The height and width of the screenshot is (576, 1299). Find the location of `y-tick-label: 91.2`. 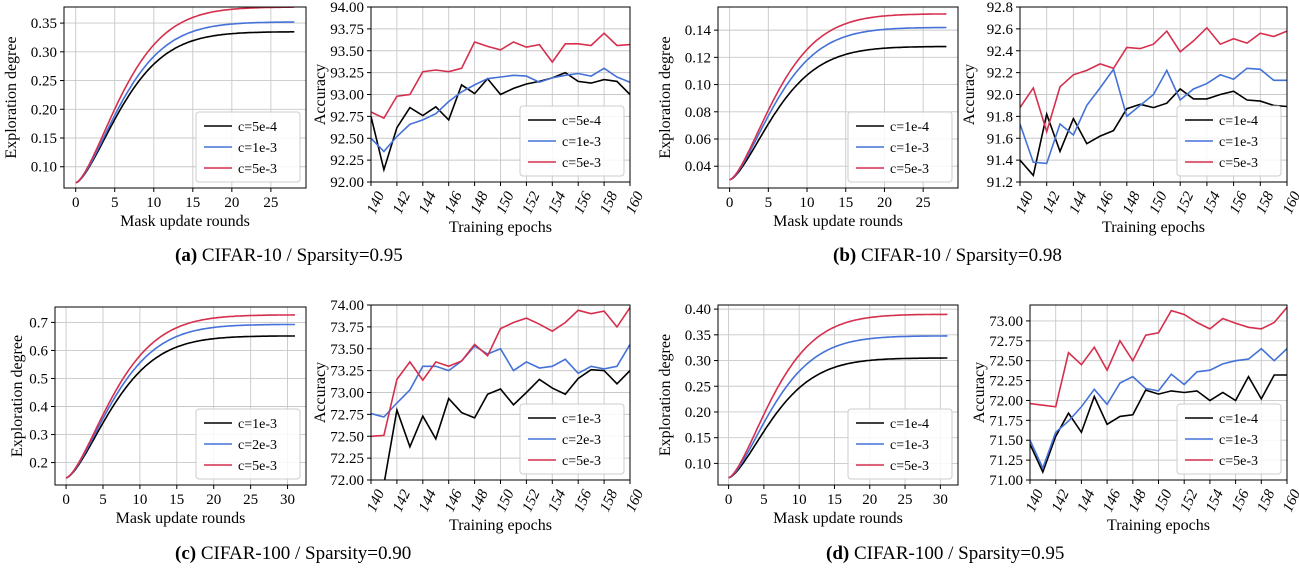

y-tick-label: 91.2 is located at coordinates (1000, 183).